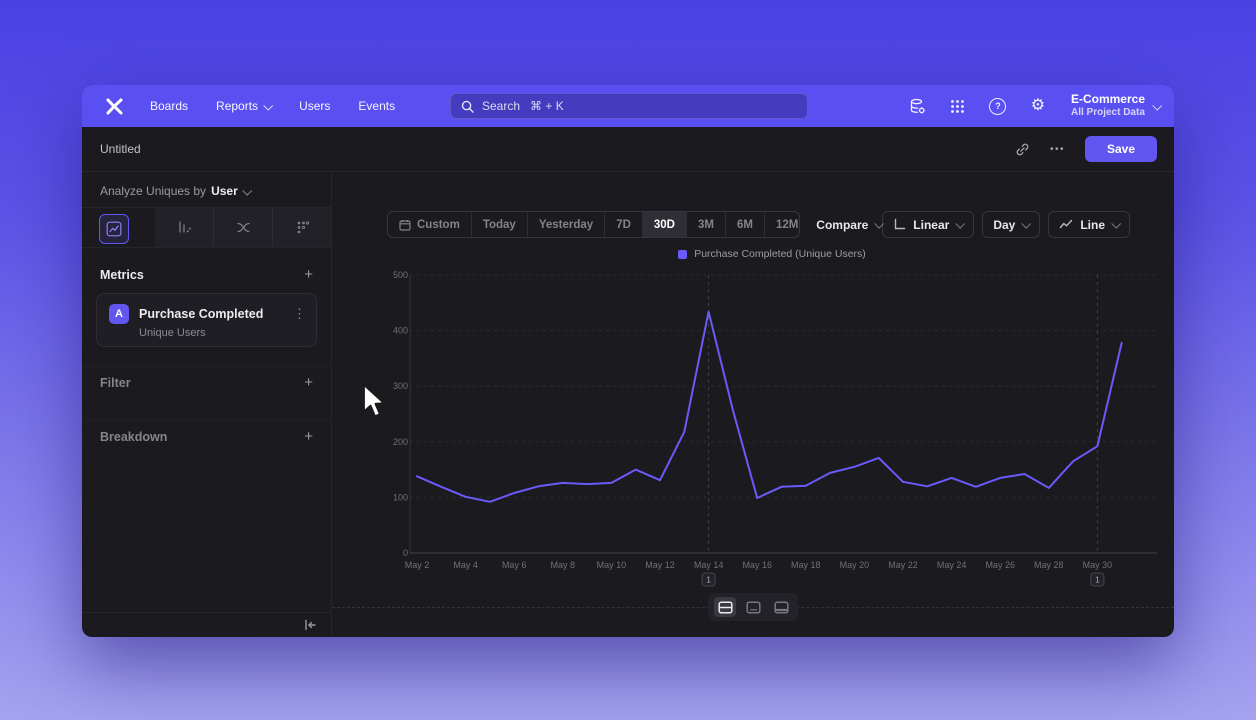 The width and height of the screenshot is (1256, 720). Describe the element at coordinates (315, 106) in the screenshot. I see `nav-item-users: Users` at that location.